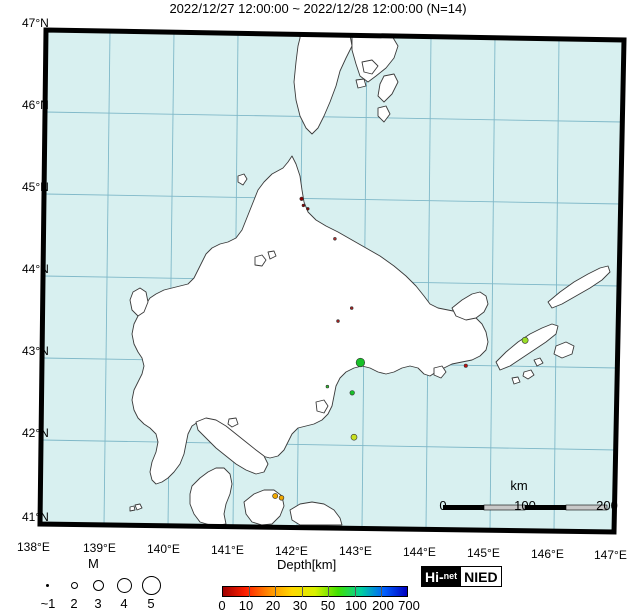 The height and width of the screenshot is (613, 636). I want to click on coast-oshima, so click(232, 446).